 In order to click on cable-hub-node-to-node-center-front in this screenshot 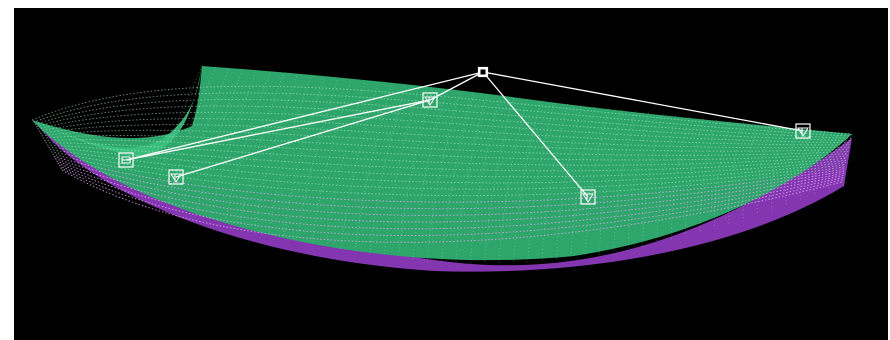, I will do `click(535, 134)`.